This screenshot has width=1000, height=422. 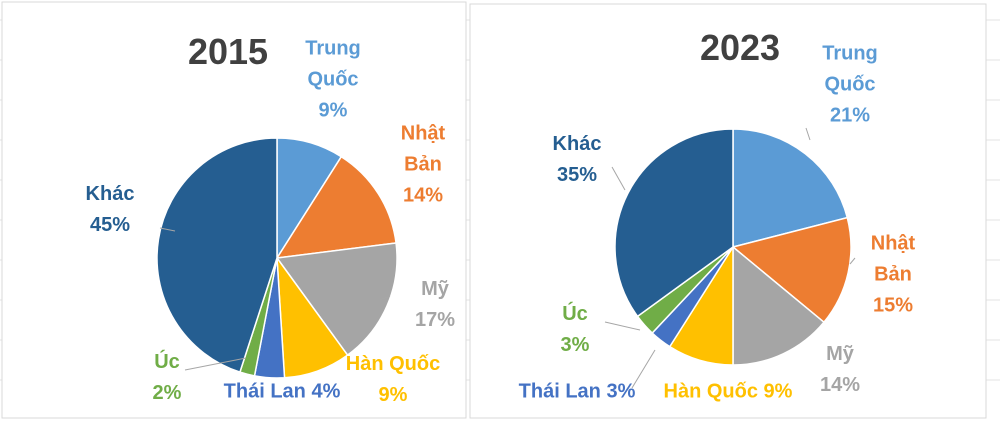 I want to click on percent-label: 21%, so click(x=850, y=115).